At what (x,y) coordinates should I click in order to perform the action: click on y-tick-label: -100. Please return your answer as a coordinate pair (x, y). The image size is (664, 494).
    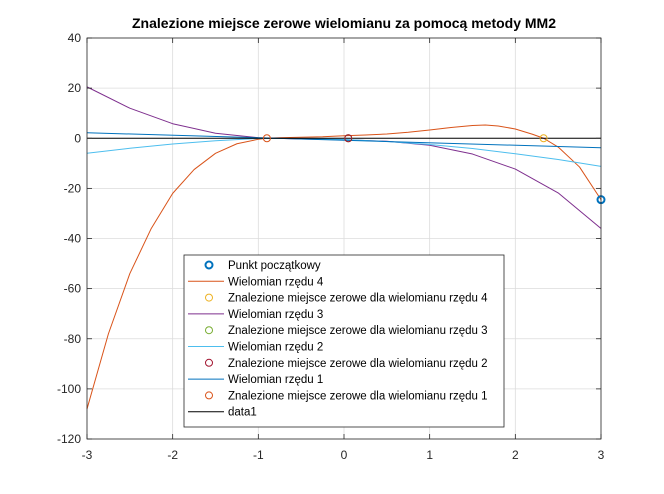
    Looking at the image, I should click on (69, 389).